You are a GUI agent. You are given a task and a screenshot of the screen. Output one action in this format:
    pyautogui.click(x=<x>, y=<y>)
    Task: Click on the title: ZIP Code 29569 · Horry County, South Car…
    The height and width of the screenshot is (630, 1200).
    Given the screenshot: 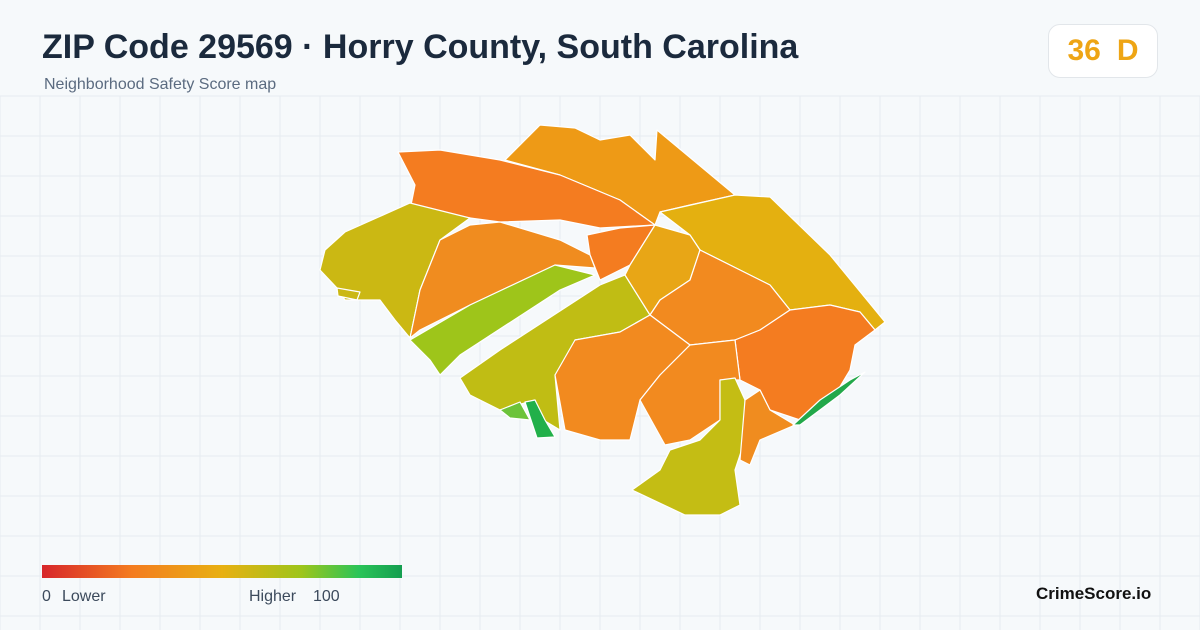 What is the action you would take?
    pyautogui.click(x=420, y=47)
    